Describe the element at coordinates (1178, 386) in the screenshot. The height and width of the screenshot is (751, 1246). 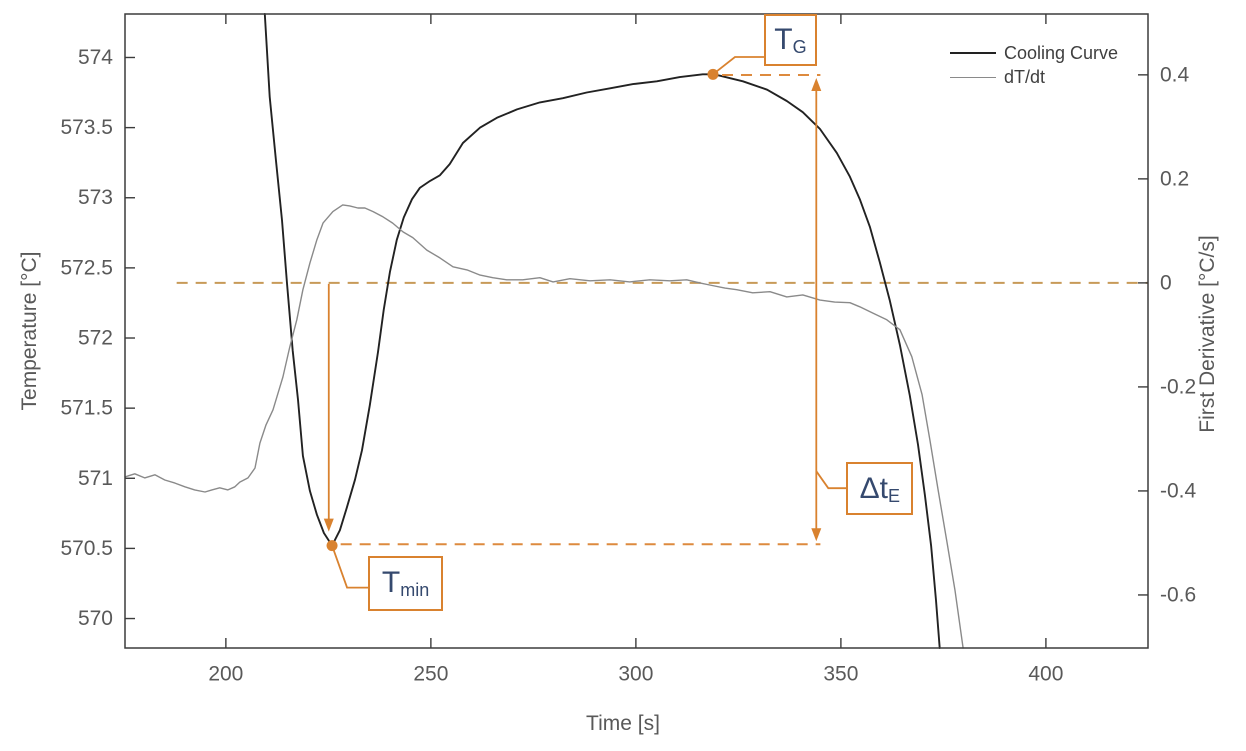
I see `right-y-axis-tick-label: -0.2` at that location.